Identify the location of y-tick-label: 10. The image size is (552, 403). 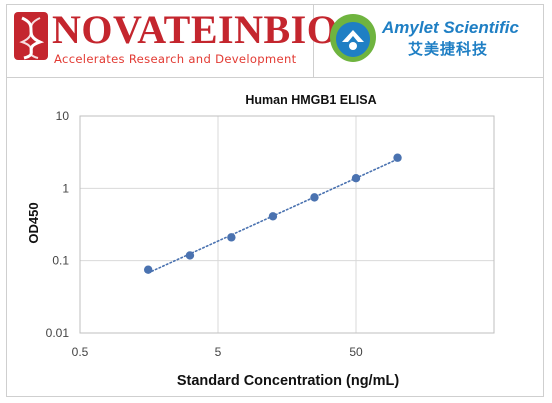
(63, 116).